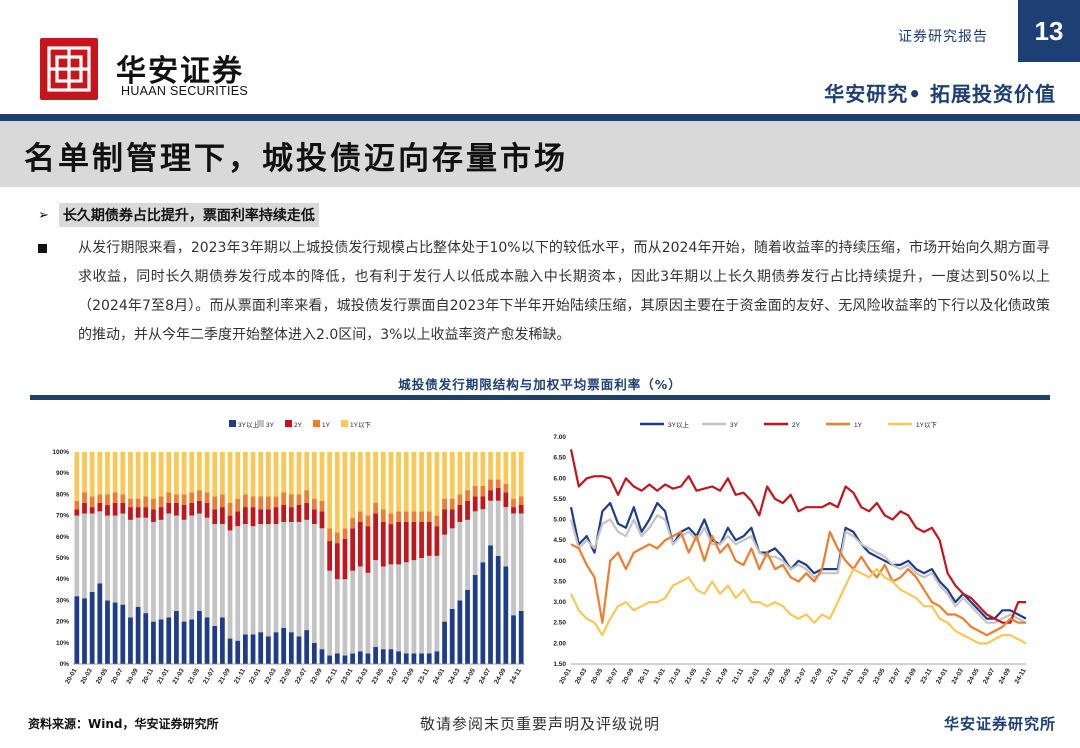 This screenshot has height=748, width=1080. I want to click on line-x-tick: 23-03, so click(863, 676).